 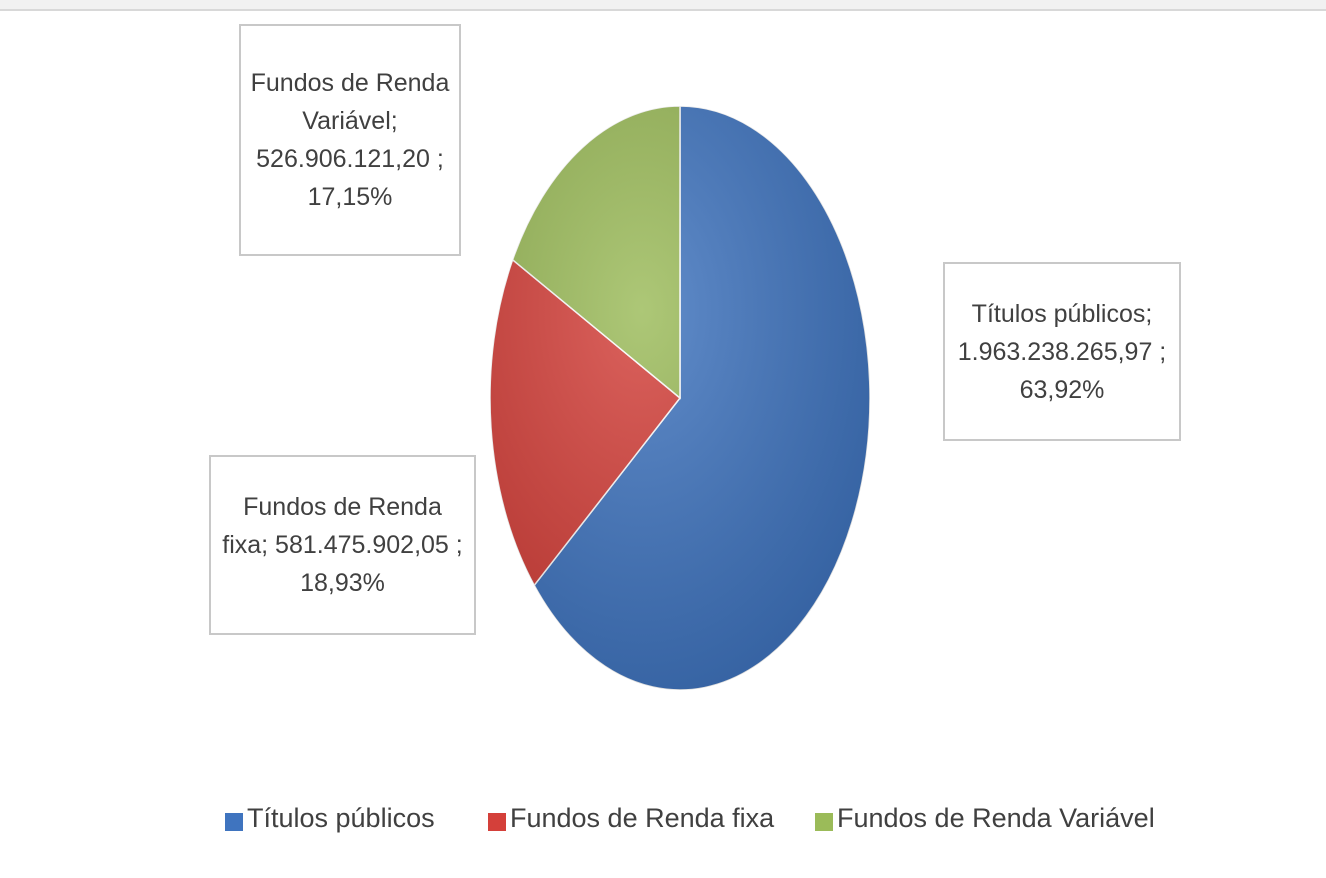 What do you see at coordinates (996, 818) in the screenshot?
I see `legend-label: Fundos de Renda Variável` at bounding box center [996, 818].